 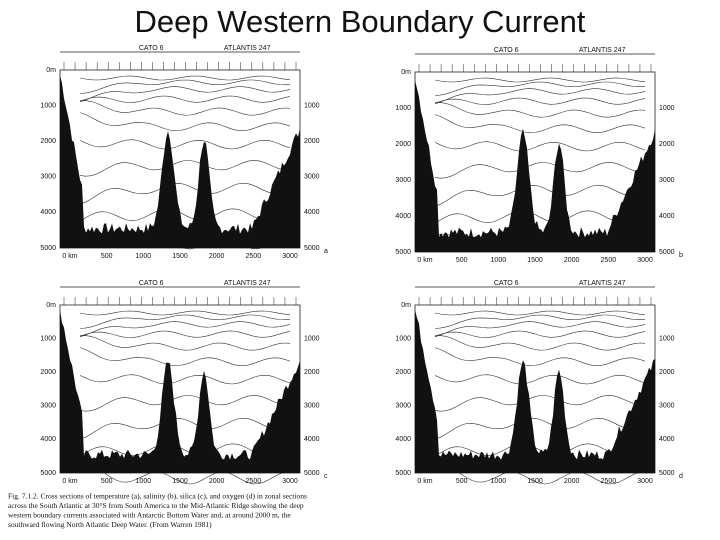 What do you see at coordinates (312, 473) in the screenshot?
I see `depth-label-right: 5000` at bounding box center [312, 473].